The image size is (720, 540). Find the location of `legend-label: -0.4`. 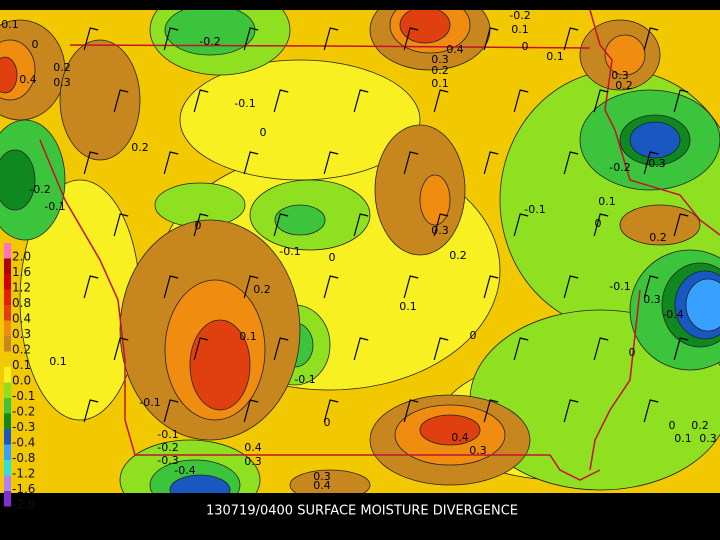

legend-label: -0.4 is located at coordinates (23, 442).